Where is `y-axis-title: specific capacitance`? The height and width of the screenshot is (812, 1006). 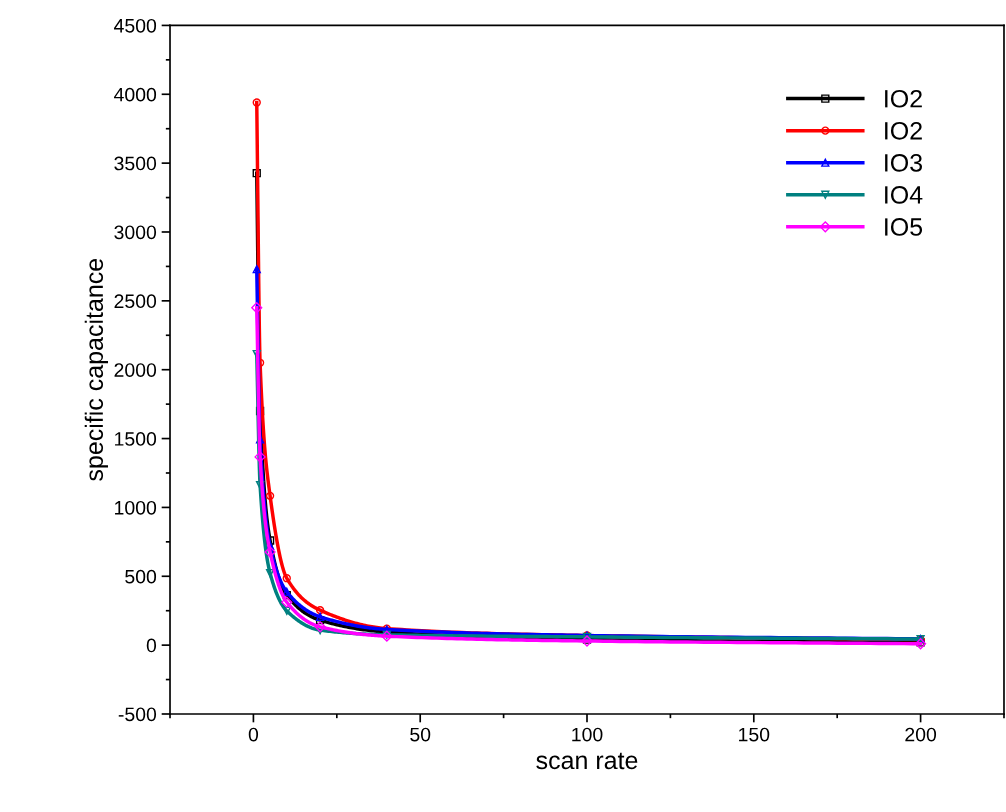
y-axis-title: specific capacitance is located at coordinates (96, 369).